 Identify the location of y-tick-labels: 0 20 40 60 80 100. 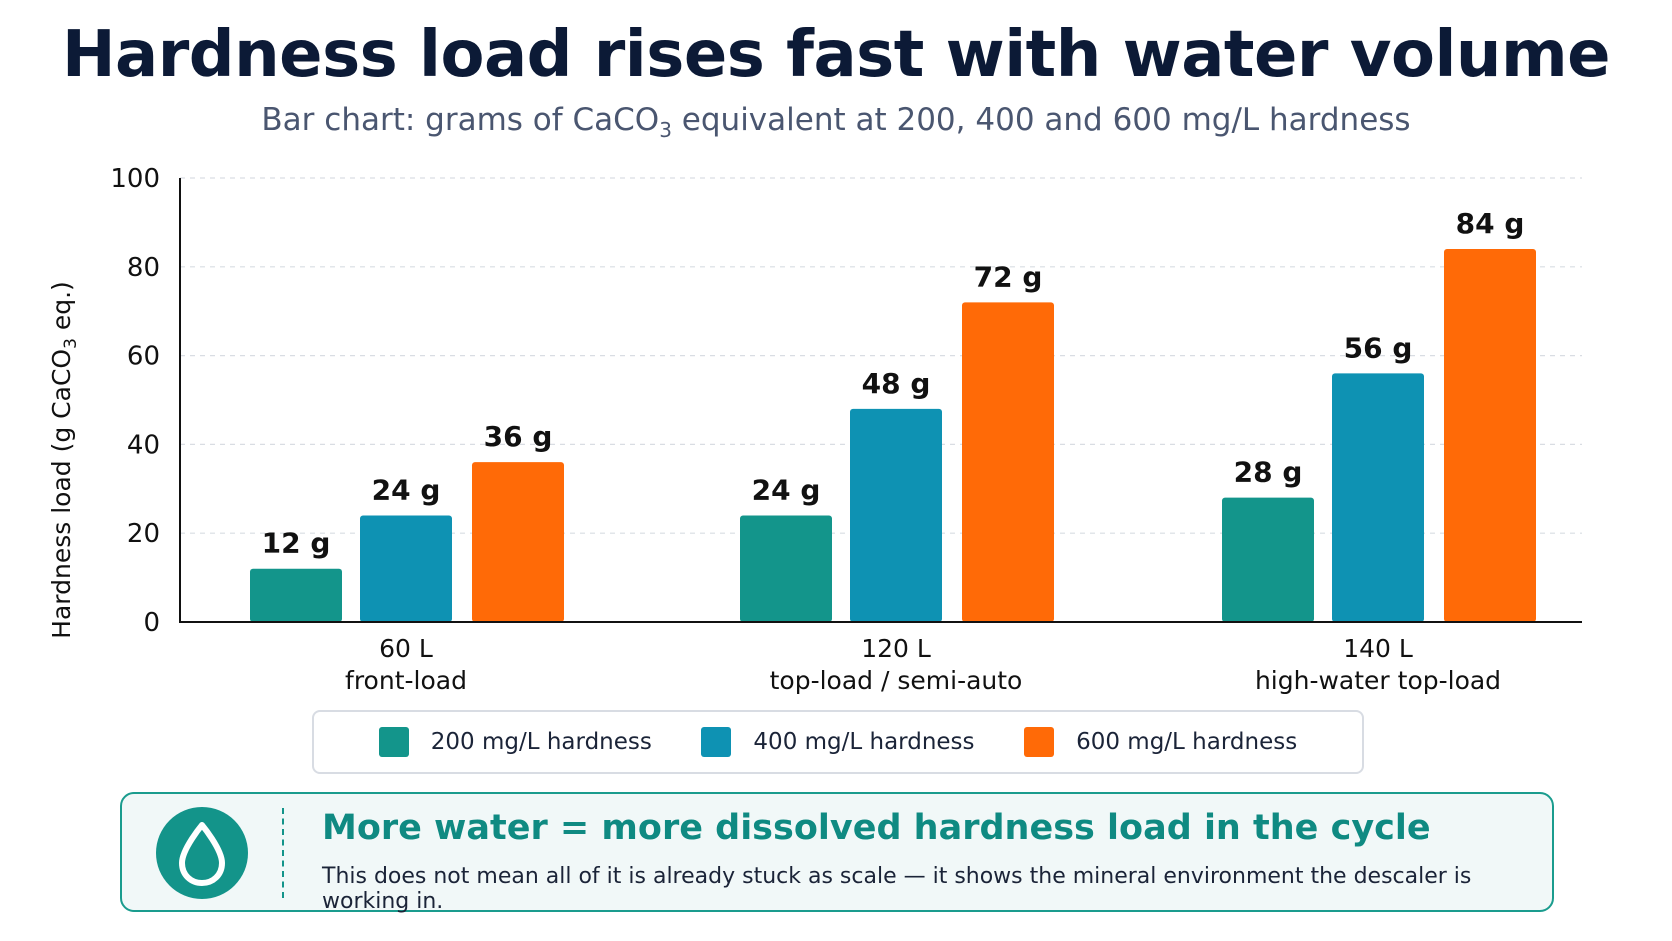
(135, 401).